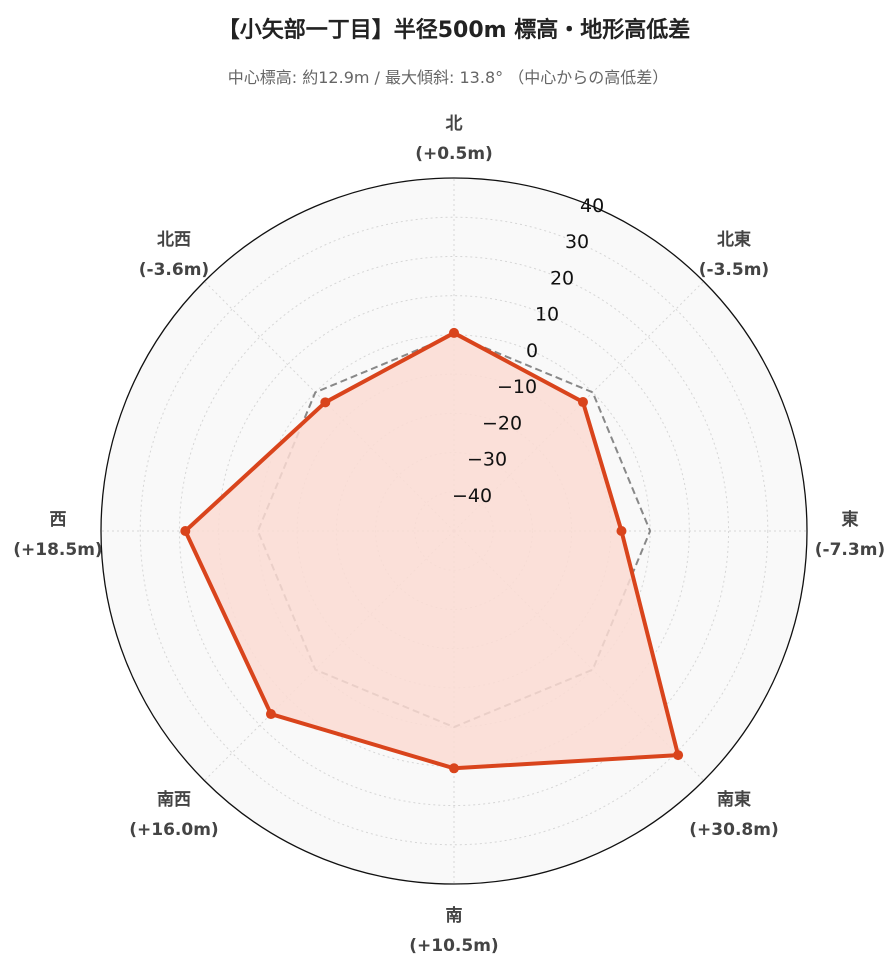  I want to click on direction-label: 東, so click(850, 519).